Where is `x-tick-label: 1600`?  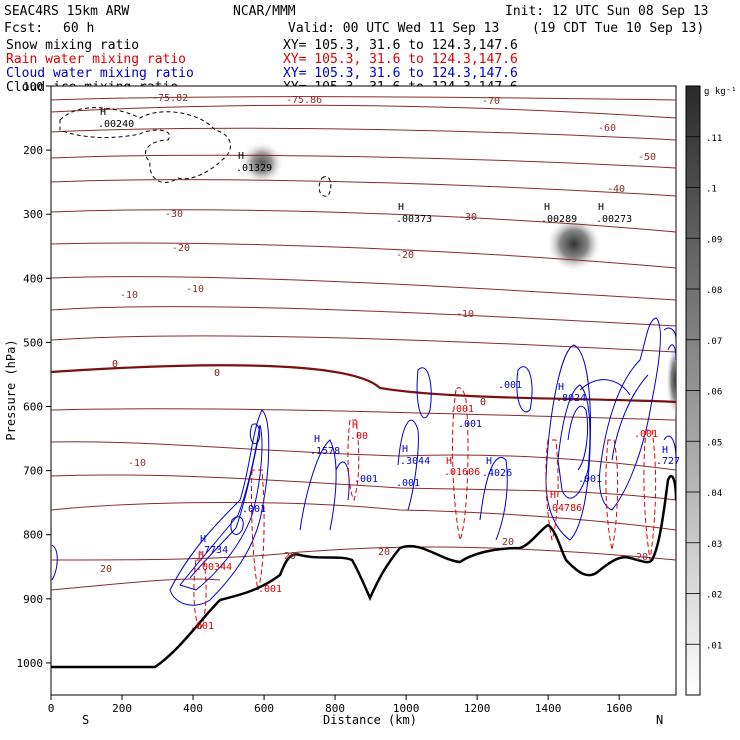
x-tick-label: 1600 is located at coordinates (619, 708).